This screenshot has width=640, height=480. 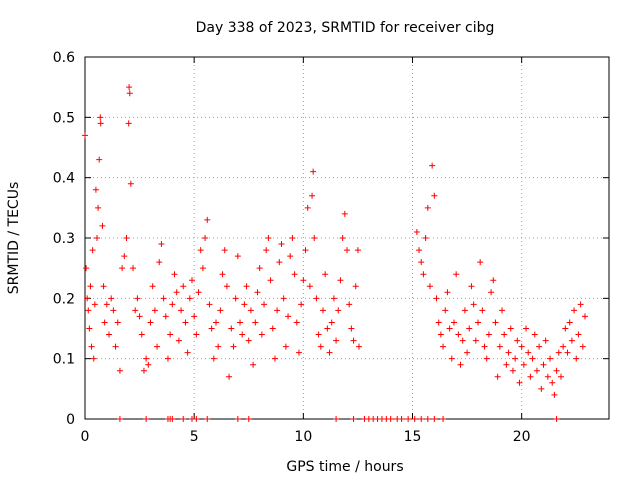 I want to click on x-axis-label: GPS time / hours, so click(x=344, y=467).